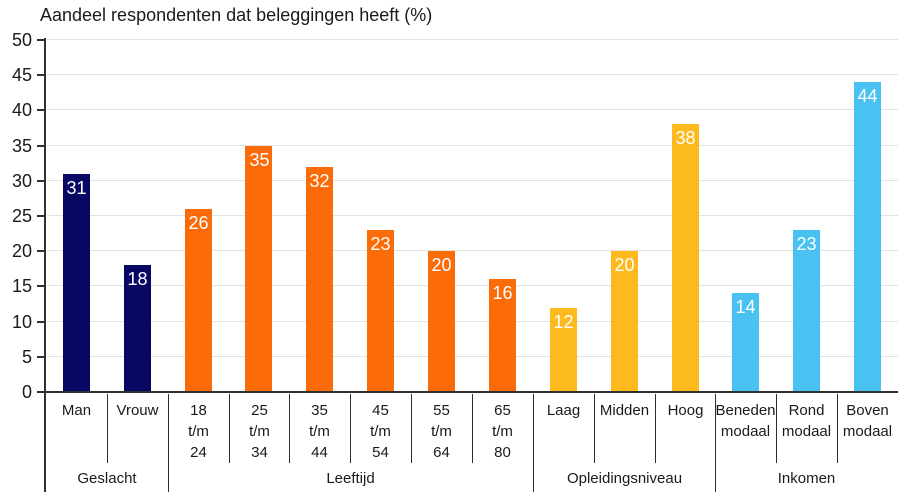 This screenshot has width=900, height=496. What do you see at coordinates (745, 307) in the screenshot?
I see `bar-value-label: 14` at bounding box center [745, 307].